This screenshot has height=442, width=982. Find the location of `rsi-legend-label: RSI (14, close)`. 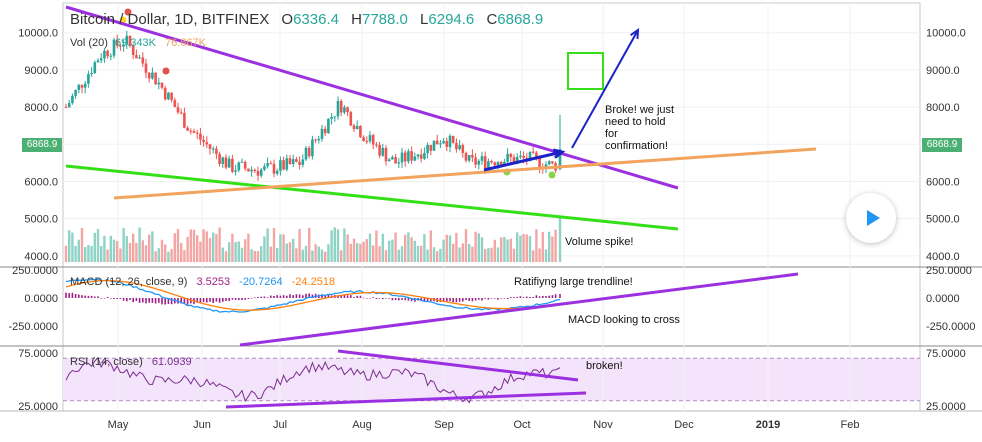

rsi-legend-label: RSI (14, close) is located at coordinates (106, 362).